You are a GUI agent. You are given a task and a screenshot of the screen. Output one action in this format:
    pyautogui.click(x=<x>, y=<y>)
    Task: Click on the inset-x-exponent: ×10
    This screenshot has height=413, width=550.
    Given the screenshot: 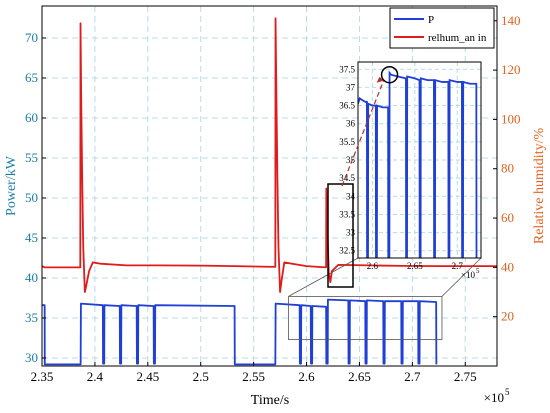 What is the action you would take?
    pyautogui.click(x=468, y=275)
    